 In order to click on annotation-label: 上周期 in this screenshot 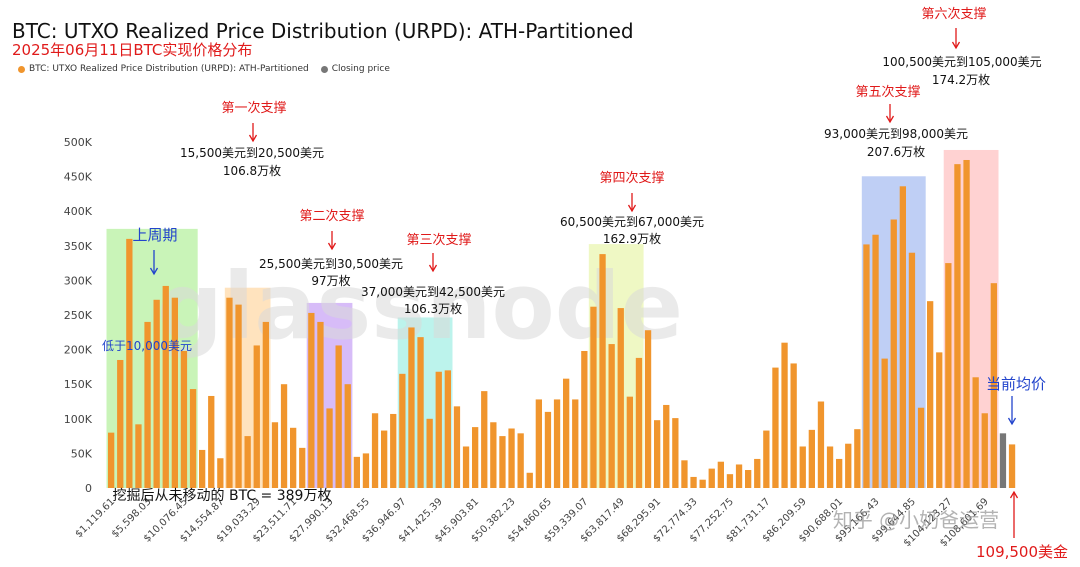, I will do `click(154, 235)`.